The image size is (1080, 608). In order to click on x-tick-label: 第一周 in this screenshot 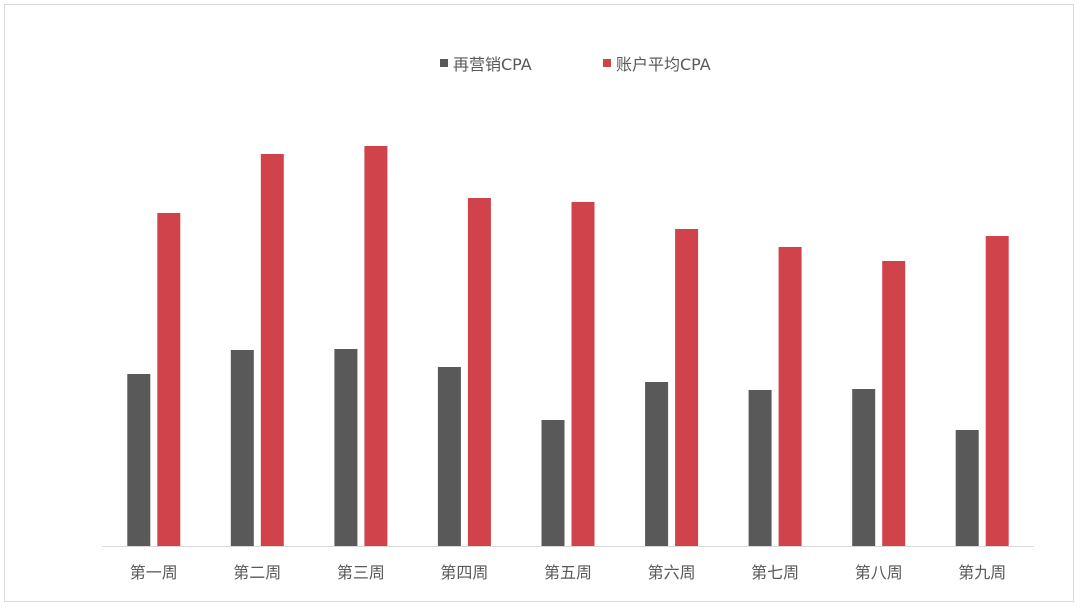, I will do `click(154, 572)`.